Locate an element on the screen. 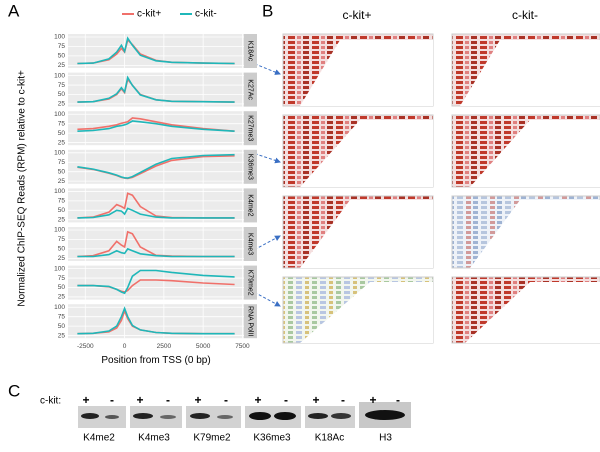  panel-label: C is located at coordinates (14, 390).